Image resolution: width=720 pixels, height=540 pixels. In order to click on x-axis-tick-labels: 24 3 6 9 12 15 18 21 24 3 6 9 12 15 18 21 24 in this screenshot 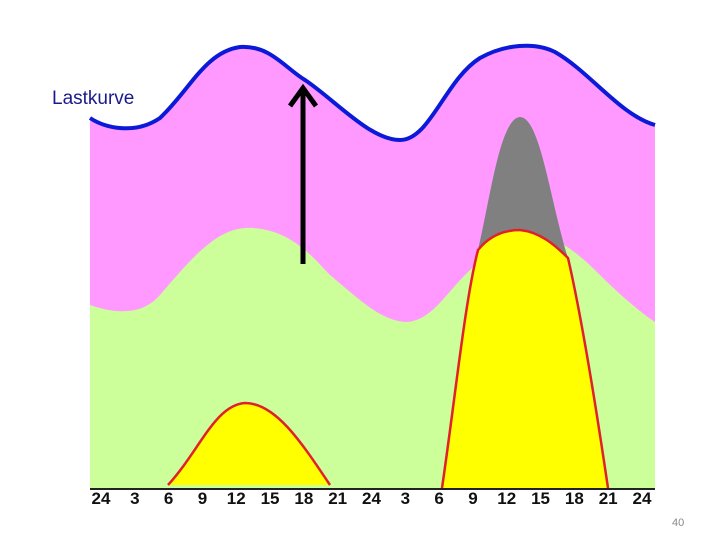, I will do `click(372, 498)`.